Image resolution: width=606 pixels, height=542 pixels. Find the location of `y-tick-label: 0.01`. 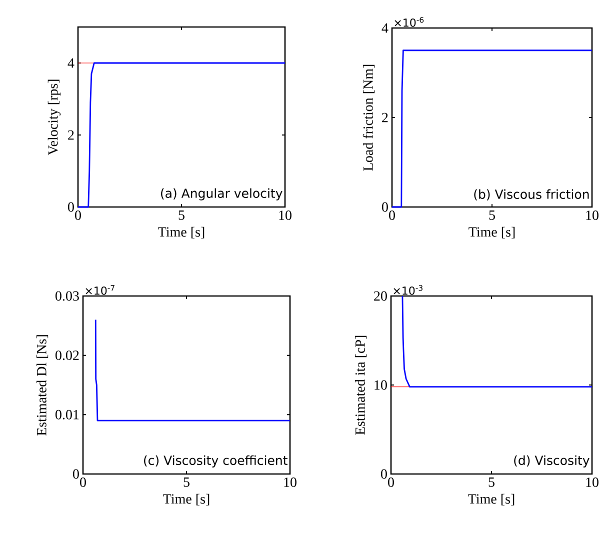

y-tick-label: 0.01 is located at coordinates (67, 415).